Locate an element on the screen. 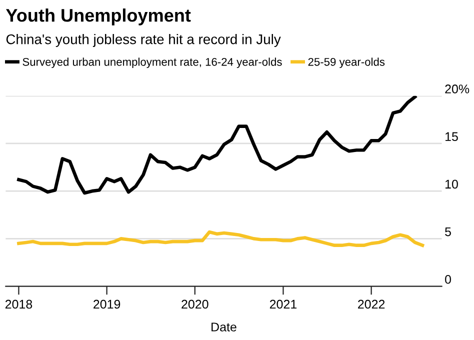  y-tick-label: 0 is located at coordinates (448, 279).